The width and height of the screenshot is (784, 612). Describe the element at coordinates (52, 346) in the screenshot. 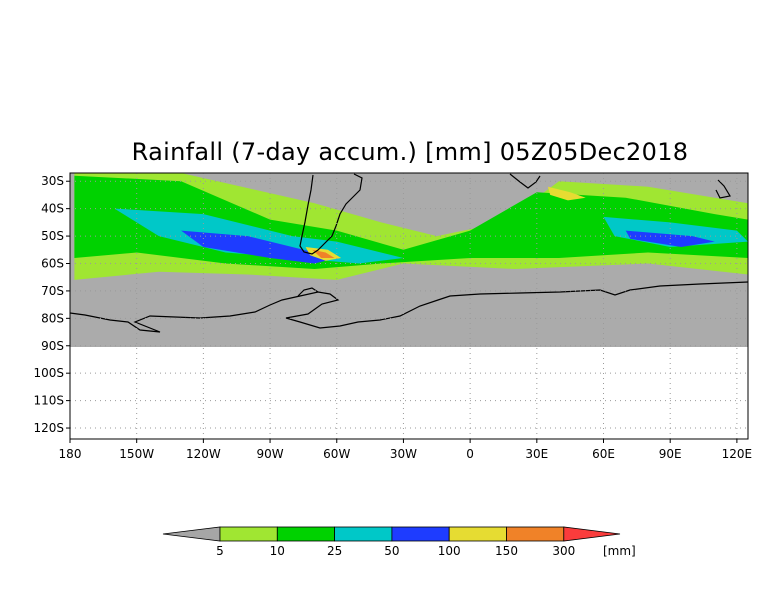

I see `y-tick-label: 90S` at that location.